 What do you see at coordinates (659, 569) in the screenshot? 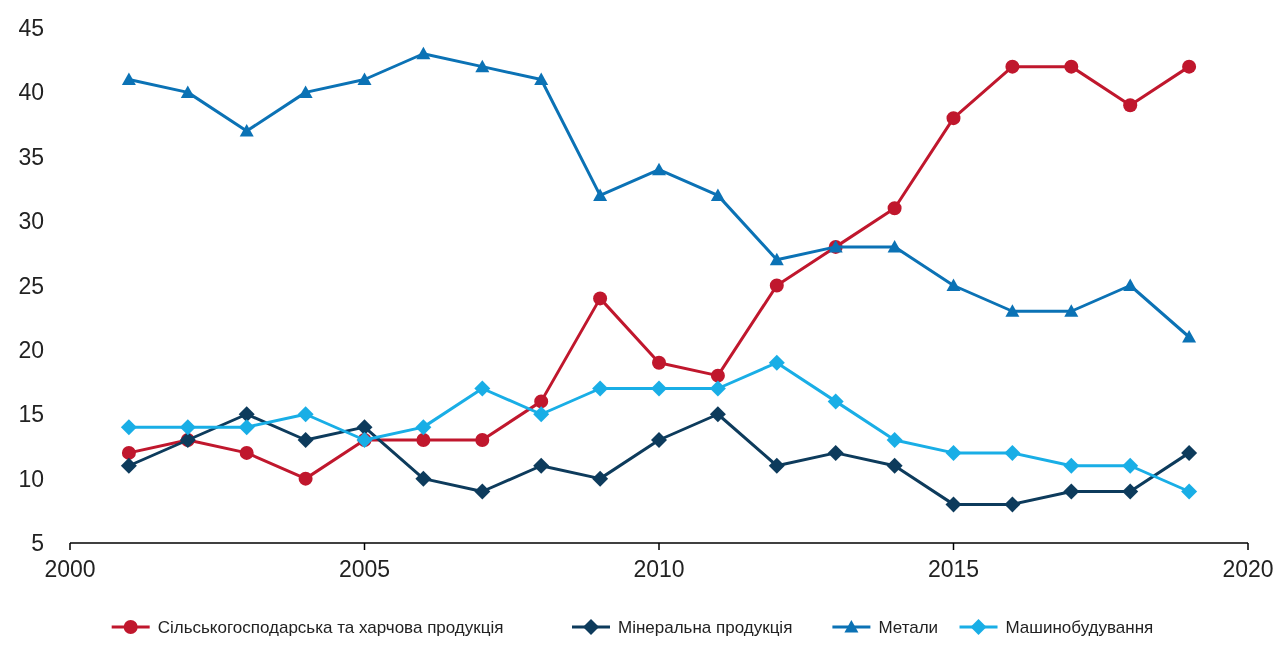
I see `x-tick-label: 2010` at bounding box center [659, 569].